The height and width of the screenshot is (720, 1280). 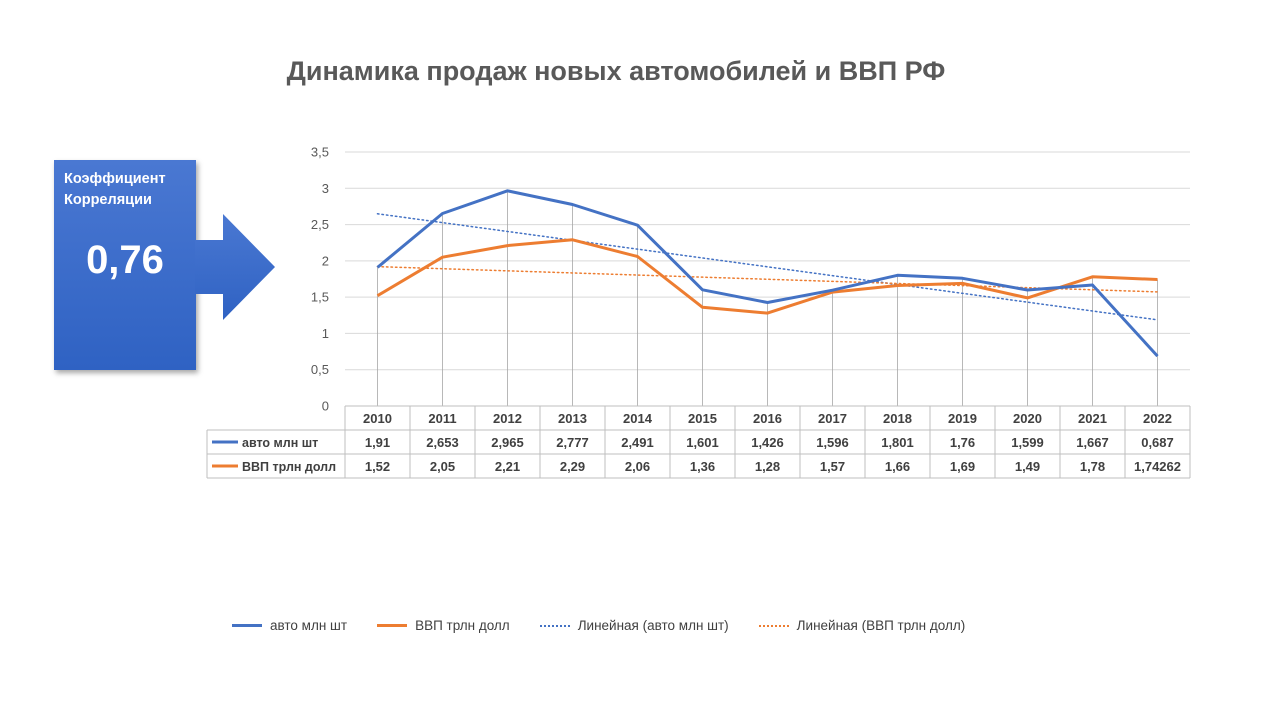 I want to click on table-cell: 1,801, so click(x=897, y=442).